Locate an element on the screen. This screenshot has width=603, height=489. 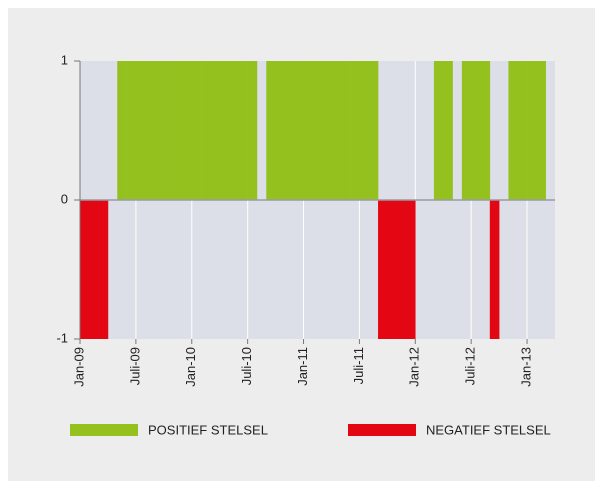
x-tick-label: Jan-10 is located at coordinates (190, 367).